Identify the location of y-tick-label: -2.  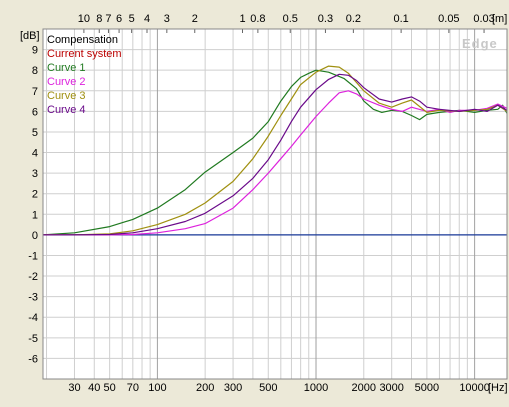
(33, 277).